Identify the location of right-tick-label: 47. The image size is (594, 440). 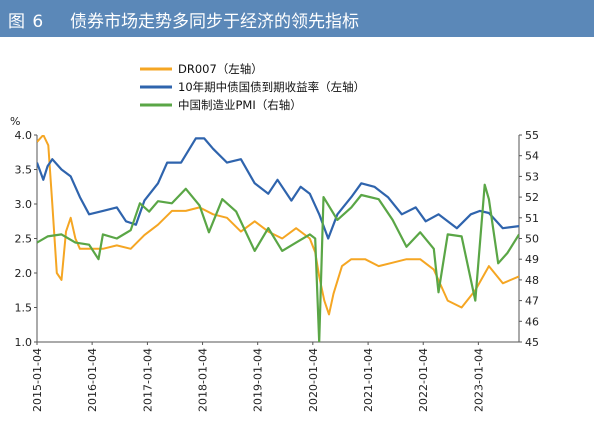
(532, 301).